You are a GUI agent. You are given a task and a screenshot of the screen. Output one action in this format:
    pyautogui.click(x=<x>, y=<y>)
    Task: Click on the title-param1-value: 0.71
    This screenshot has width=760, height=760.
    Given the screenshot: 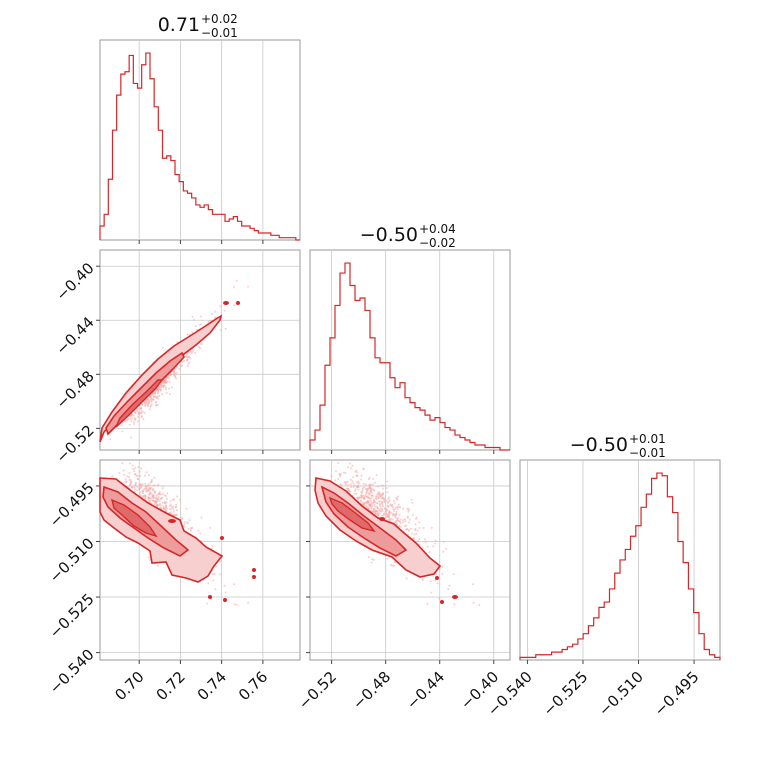 What is the action you would take?
    pyautogui.click(x=179, y=25)
    